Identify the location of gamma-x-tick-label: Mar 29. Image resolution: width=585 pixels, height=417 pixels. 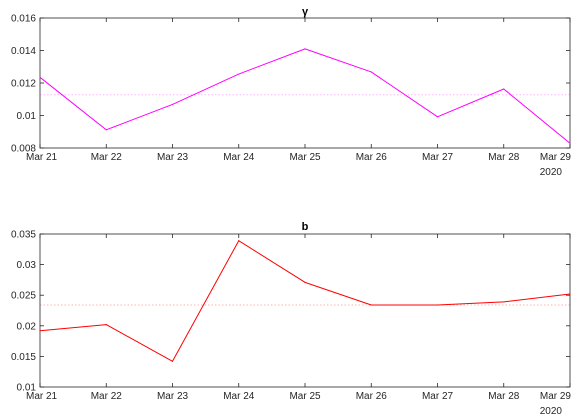
(556, 157).